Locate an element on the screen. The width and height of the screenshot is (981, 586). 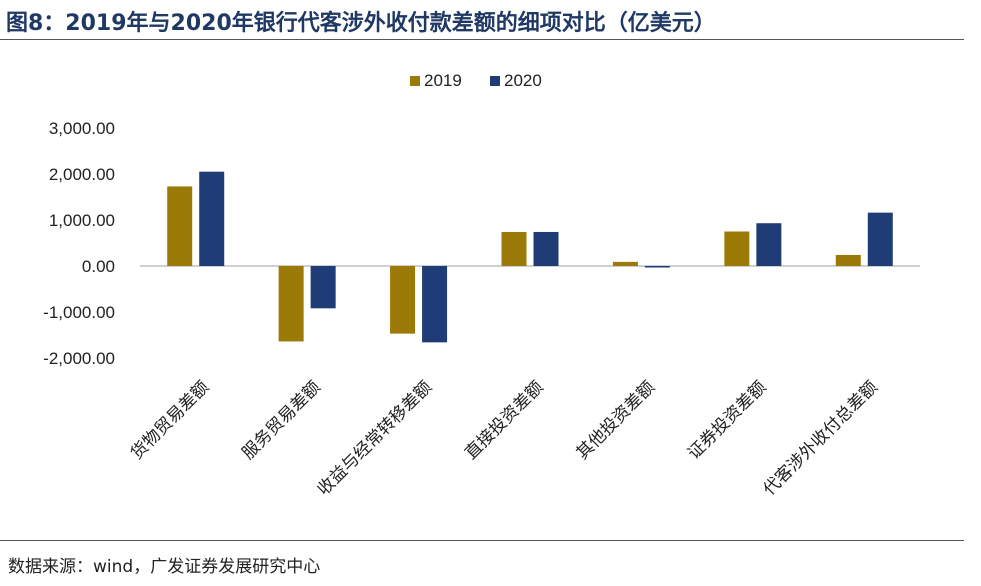
source-note: 数据来源：wind，广发证券发展研究中心 is located at coordinates (164, 567).